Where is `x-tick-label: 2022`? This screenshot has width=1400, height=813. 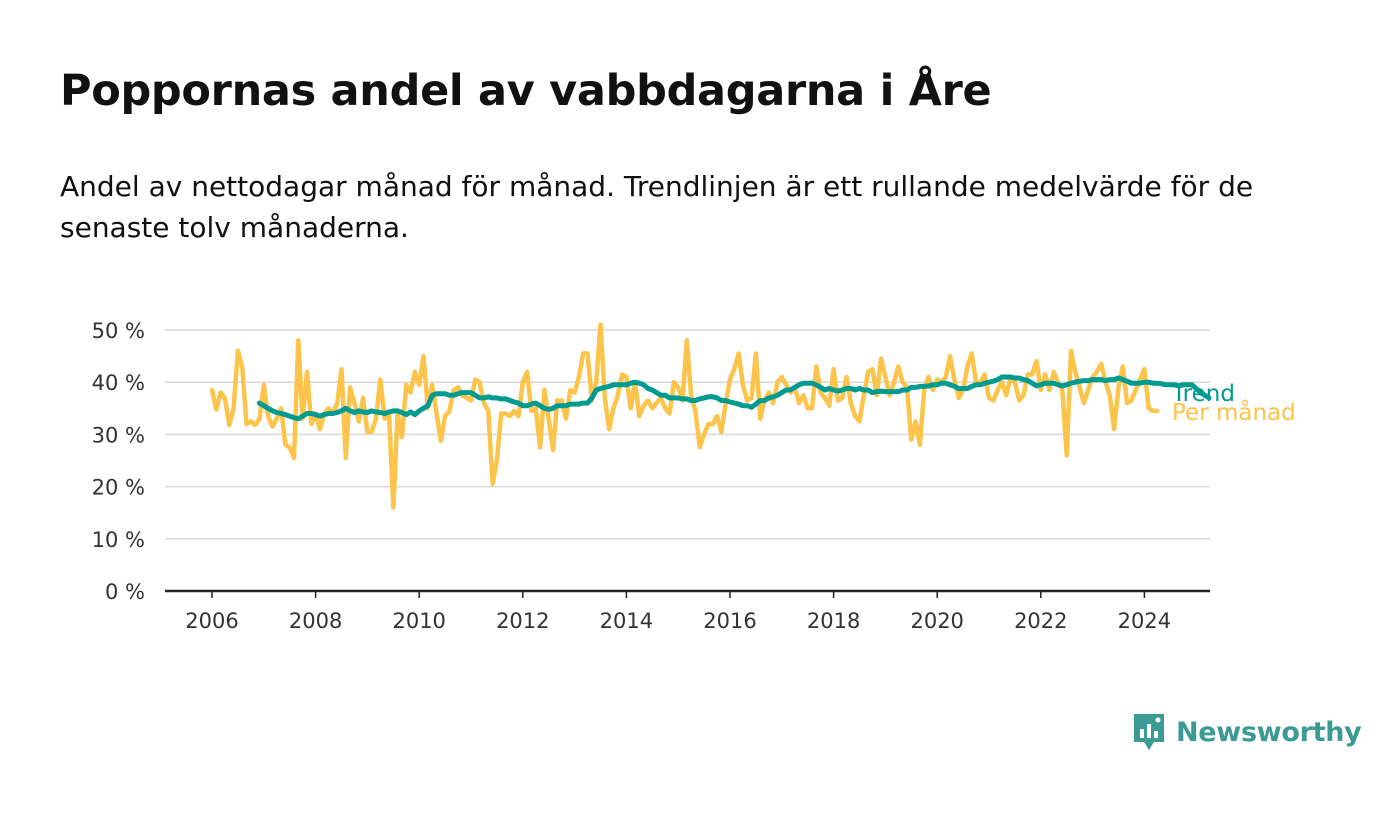 x-tick-label: 2022 is located at coordinates (1040, 621).